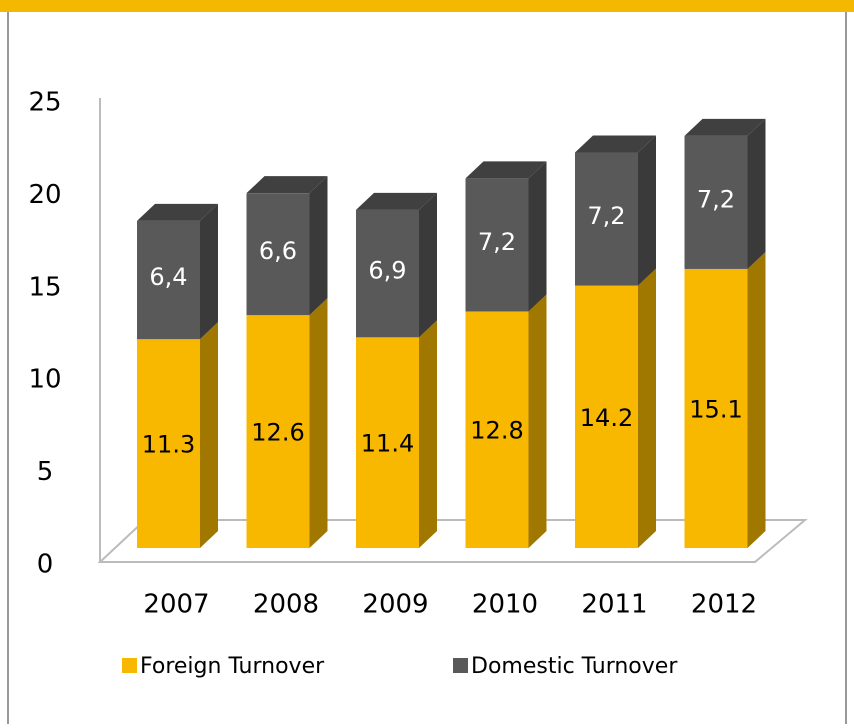  I want to click on x-tick-label: 2008, so click(286, 605).